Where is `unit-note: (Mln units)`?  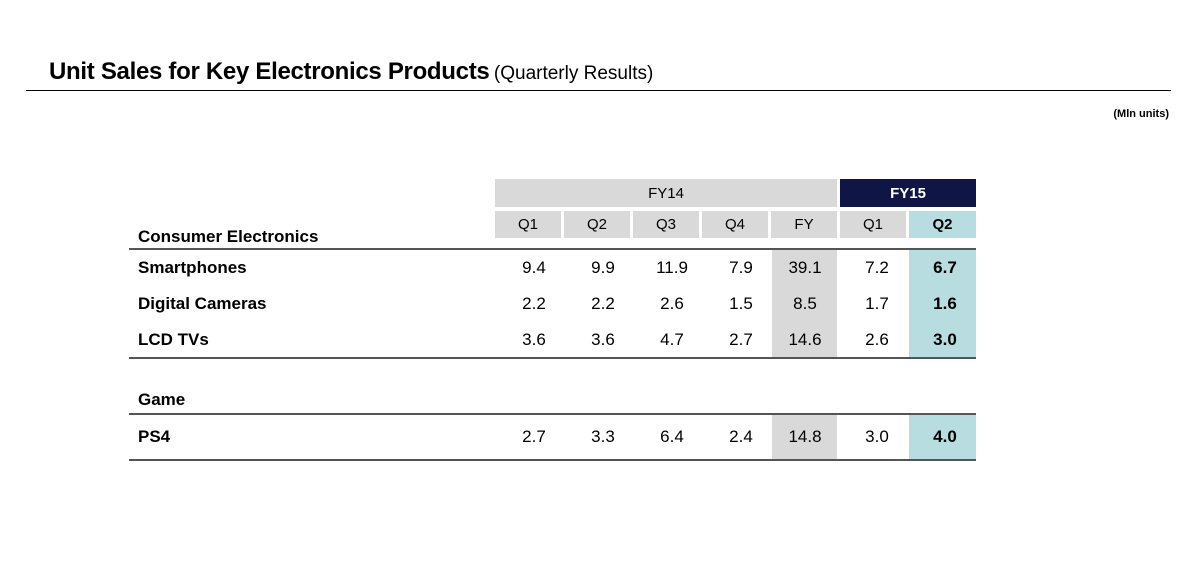
unit-note: (Mln units) is located at coordinates (1141, 114).